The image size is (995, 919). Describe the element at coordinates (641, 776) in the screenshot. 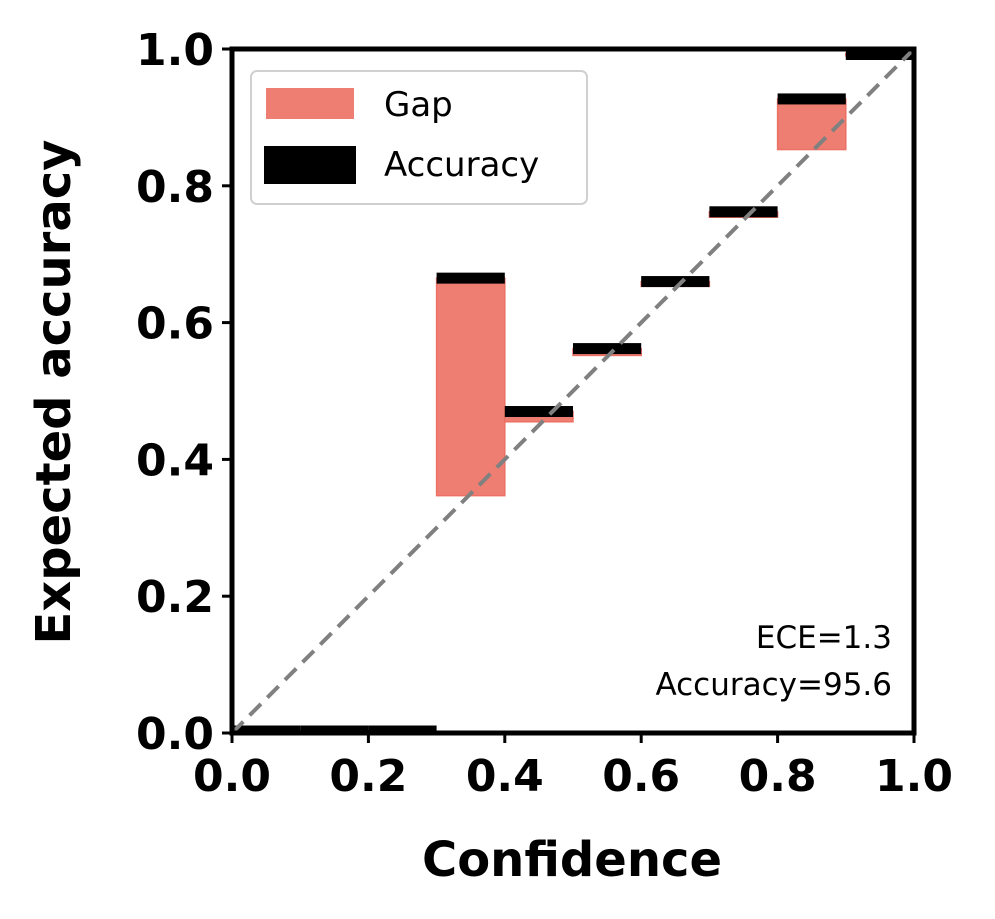

I see `x-tick-label-3: 0.6` at that location.